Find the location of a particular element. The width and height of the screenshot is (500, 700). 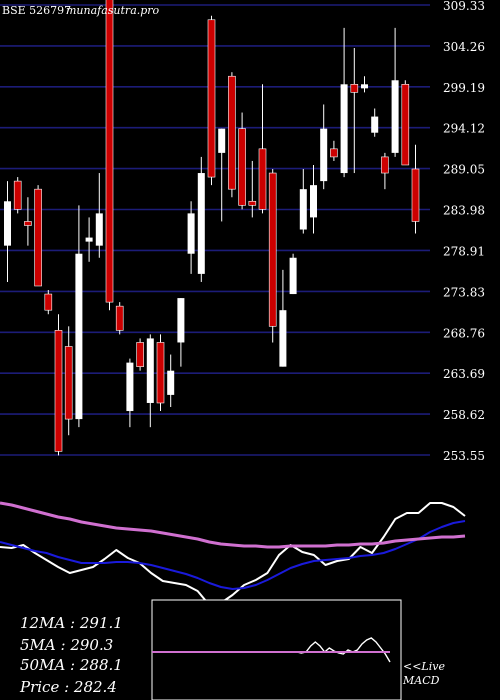

price-tick-label: 268.76 is located at coordinates (464, 333).